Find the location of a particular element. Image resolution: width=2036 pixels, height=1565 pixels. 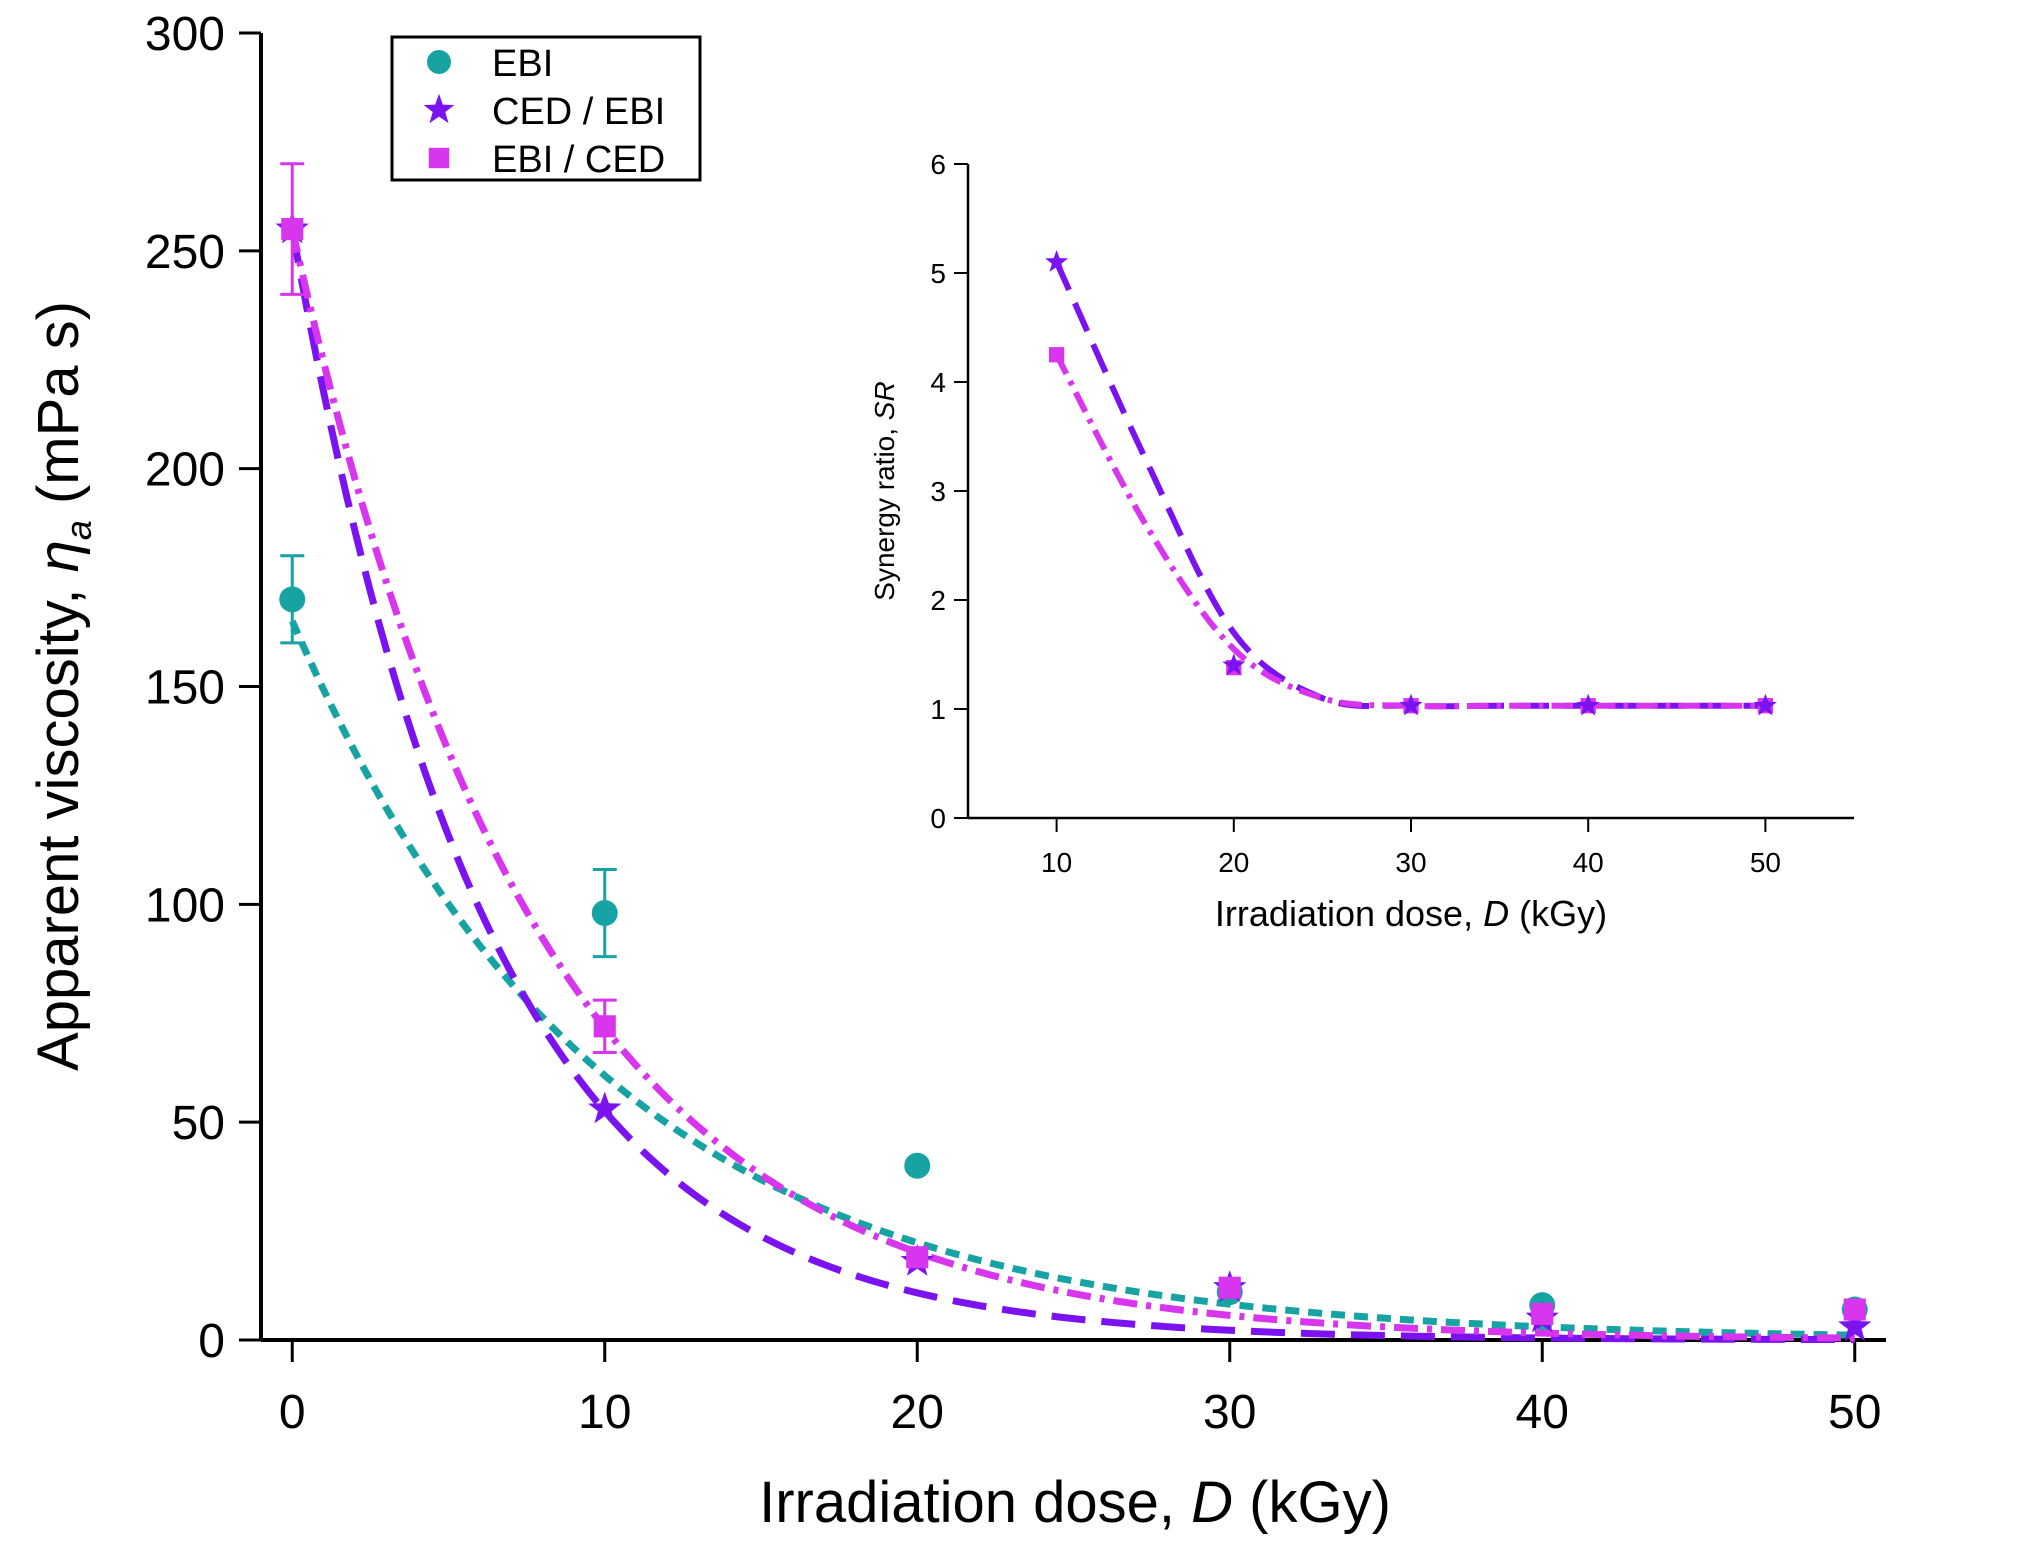

legend-label-cedebi: CED / EBI is located at coordinates (578, 112).